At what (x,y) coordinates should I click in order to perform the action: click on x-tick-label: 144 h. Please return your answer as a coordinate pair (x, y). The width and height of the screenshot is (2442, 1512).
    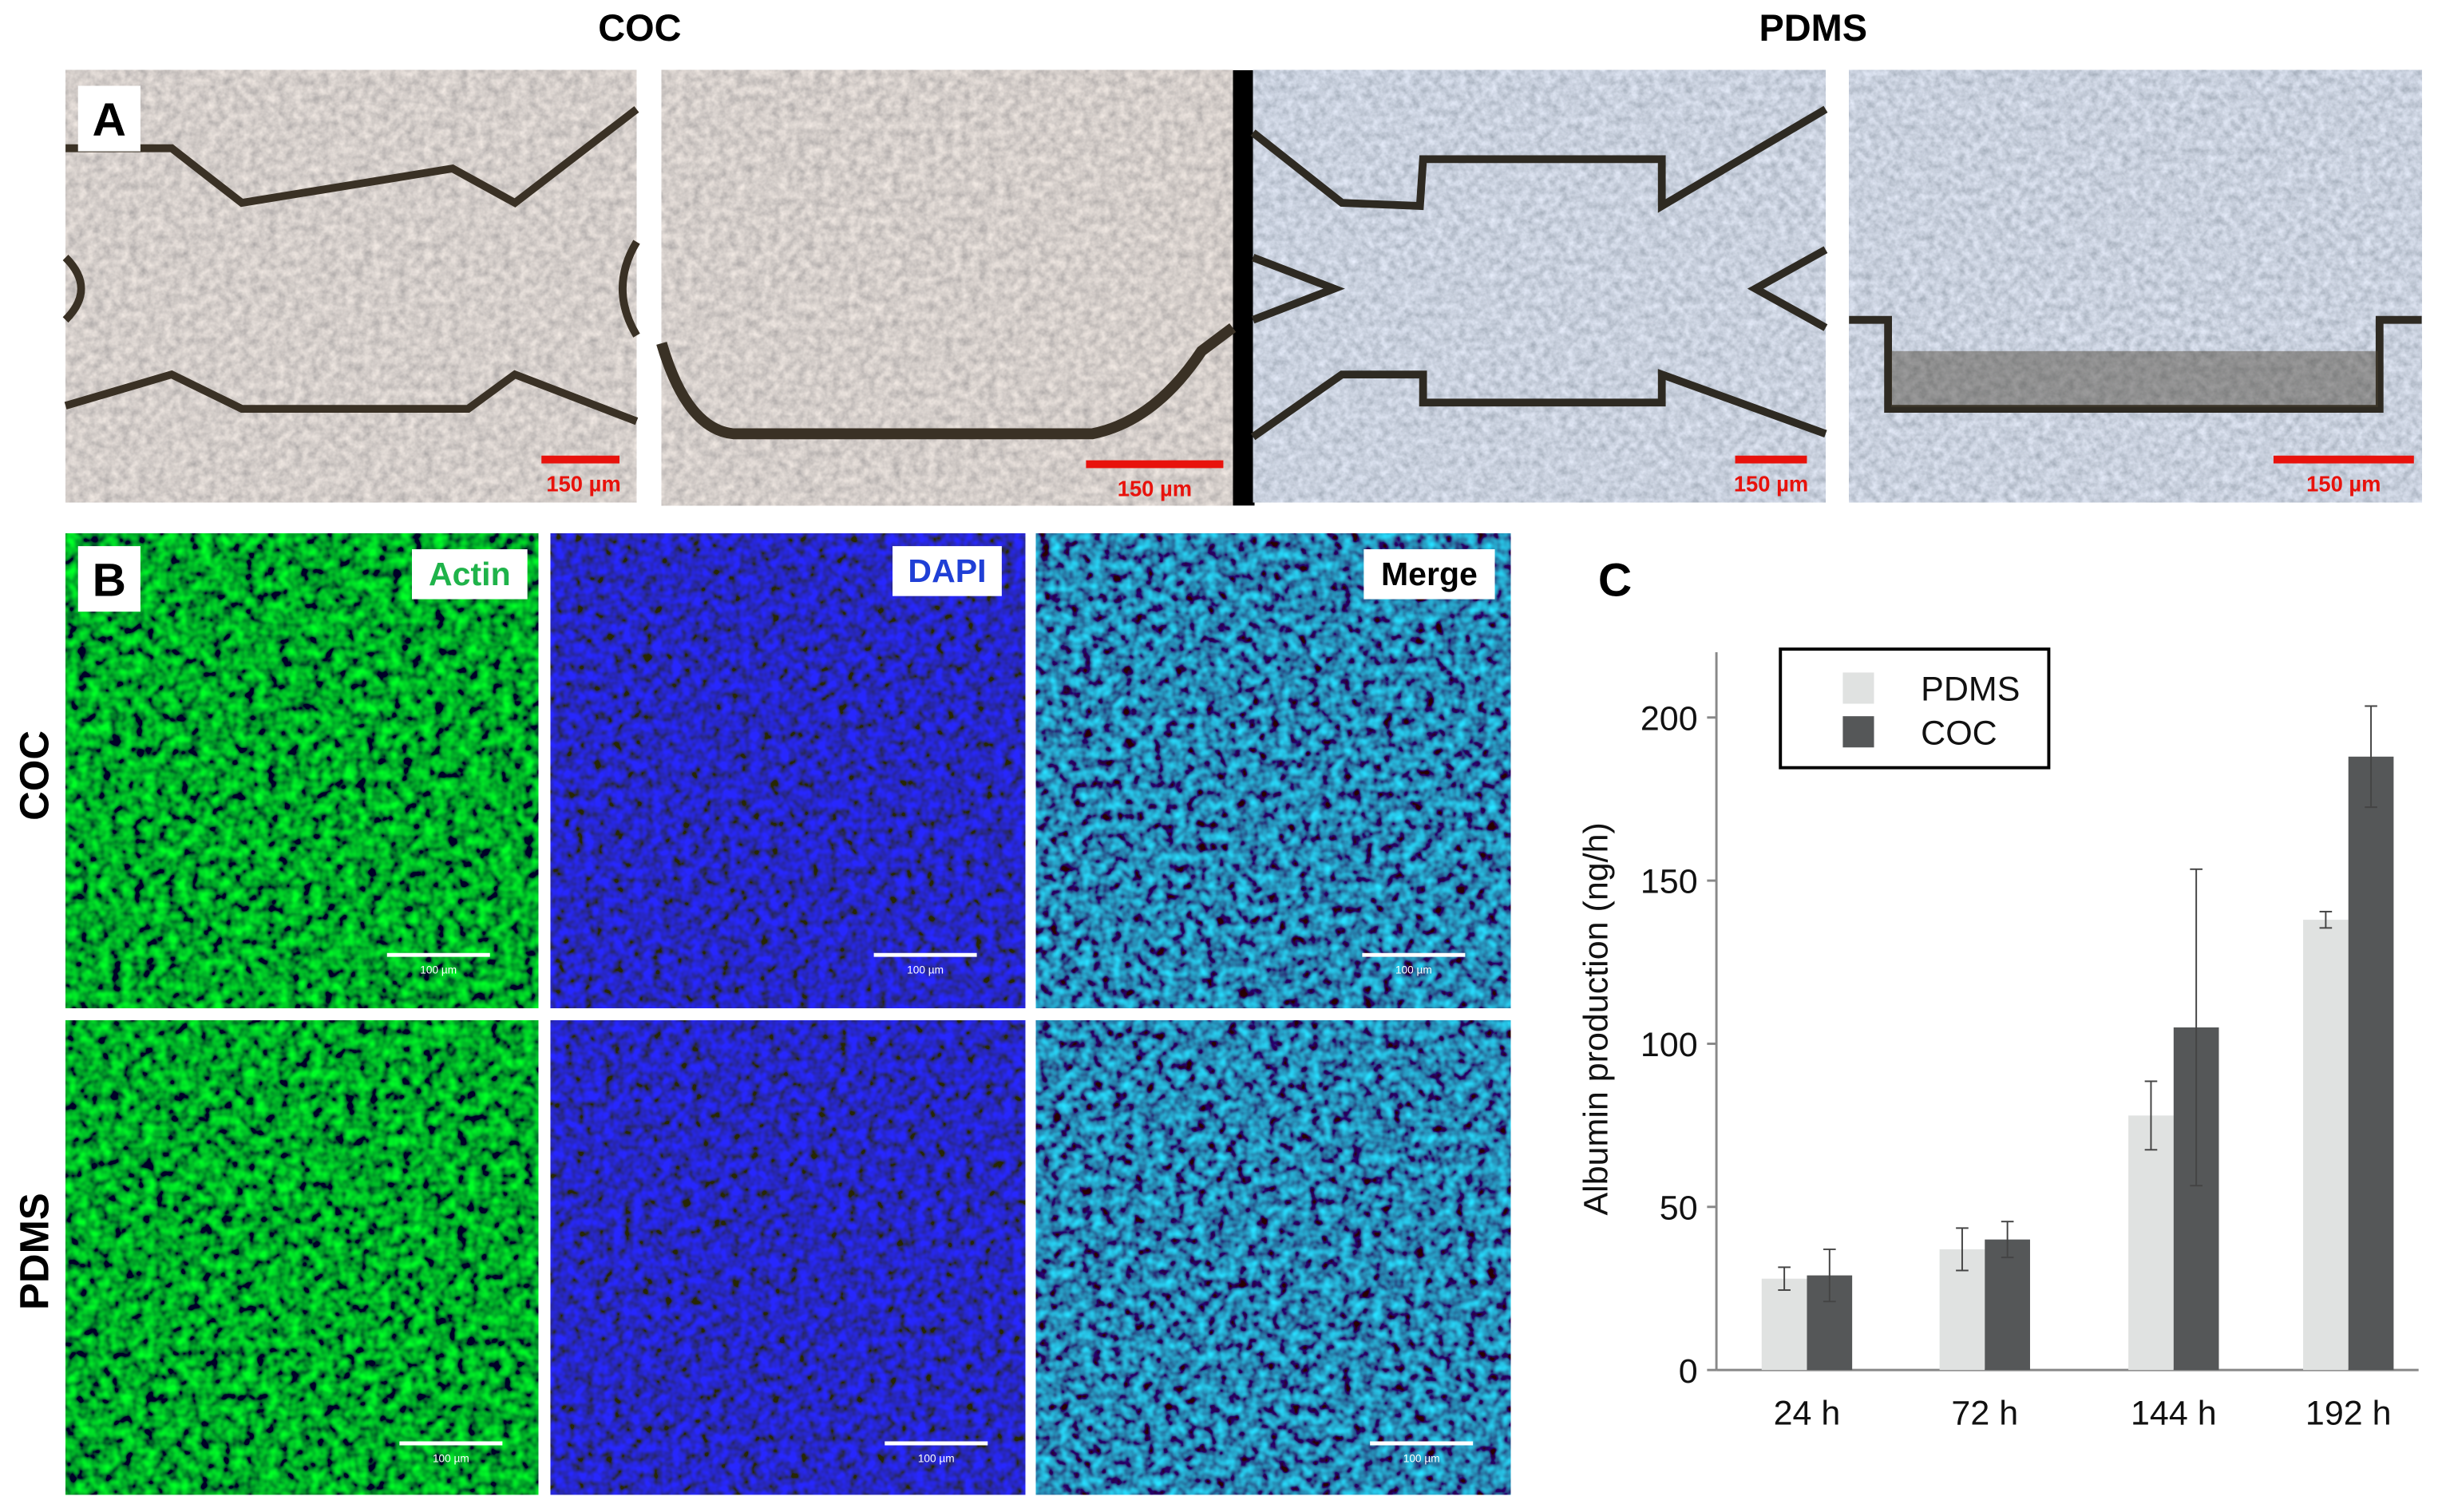
    Looking at the image, I should click on (2174, 1414).